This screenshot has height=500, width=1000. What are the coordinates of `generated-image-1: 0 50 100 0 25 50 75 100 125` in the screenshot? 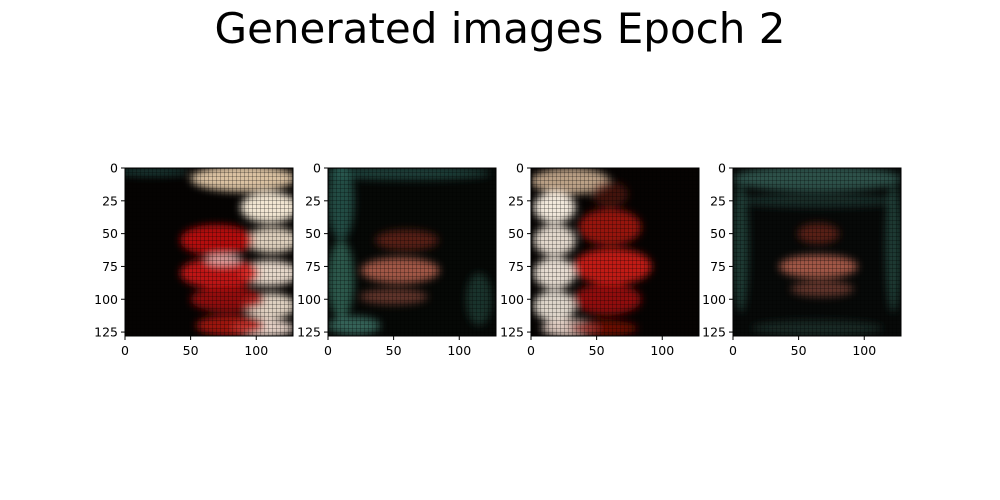 It's located at (194, 259).